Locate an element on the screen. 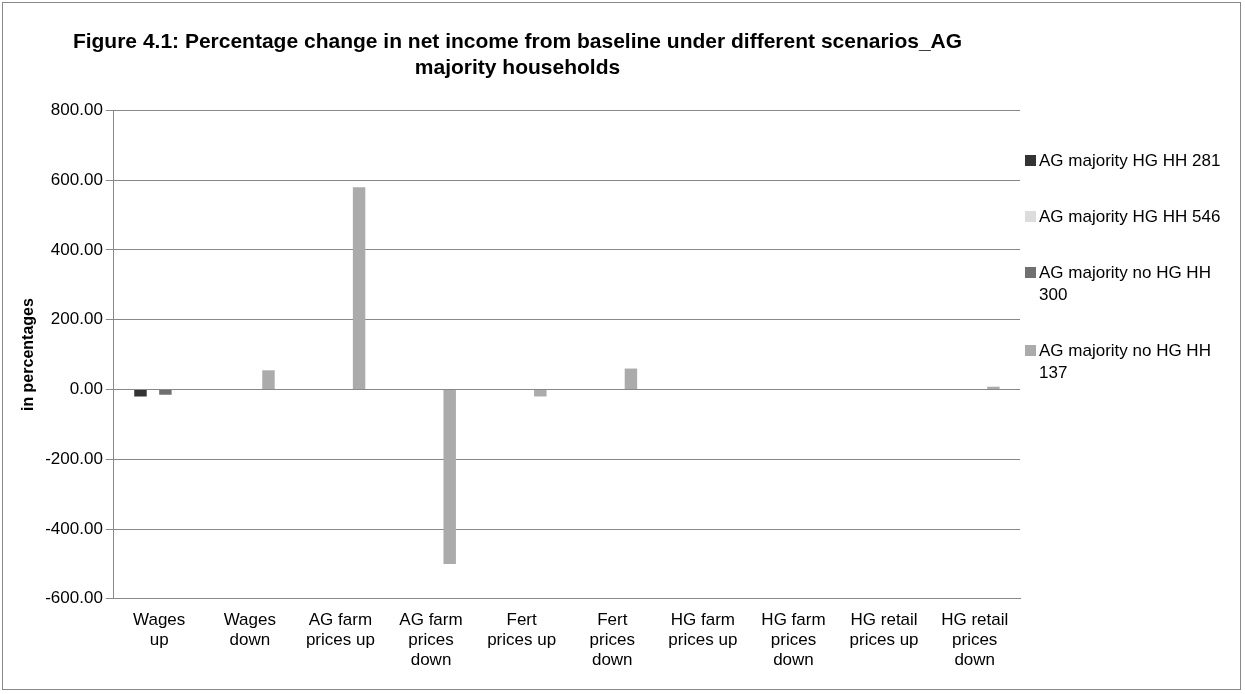  y-axis-title: in percentages is located at coordinates (28, 355).